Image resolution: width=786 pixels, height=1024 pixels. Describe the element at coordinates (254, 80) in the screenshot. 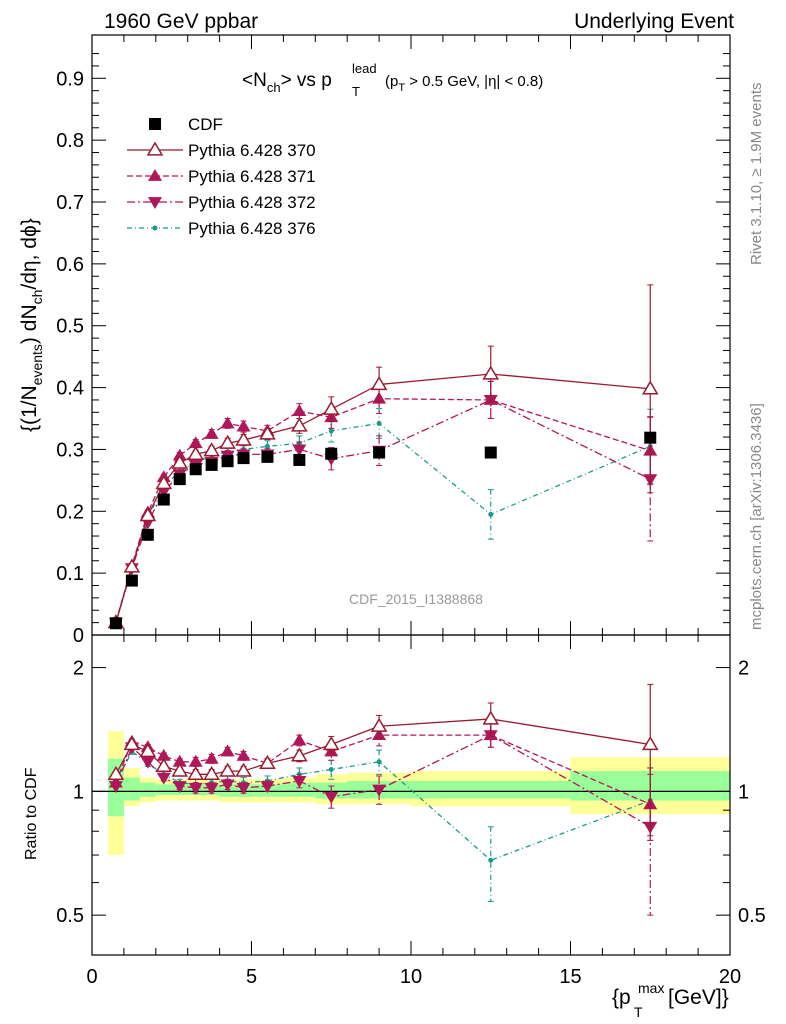

I see `title-n: <N` at that location.